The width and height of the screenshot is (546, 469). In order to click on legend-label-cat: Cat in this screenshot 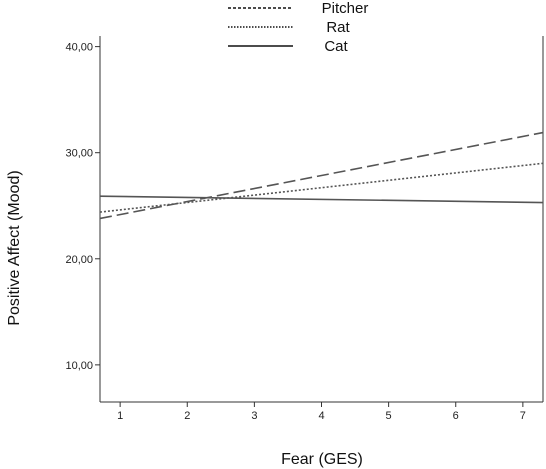, I will do `click(336, 46)`.